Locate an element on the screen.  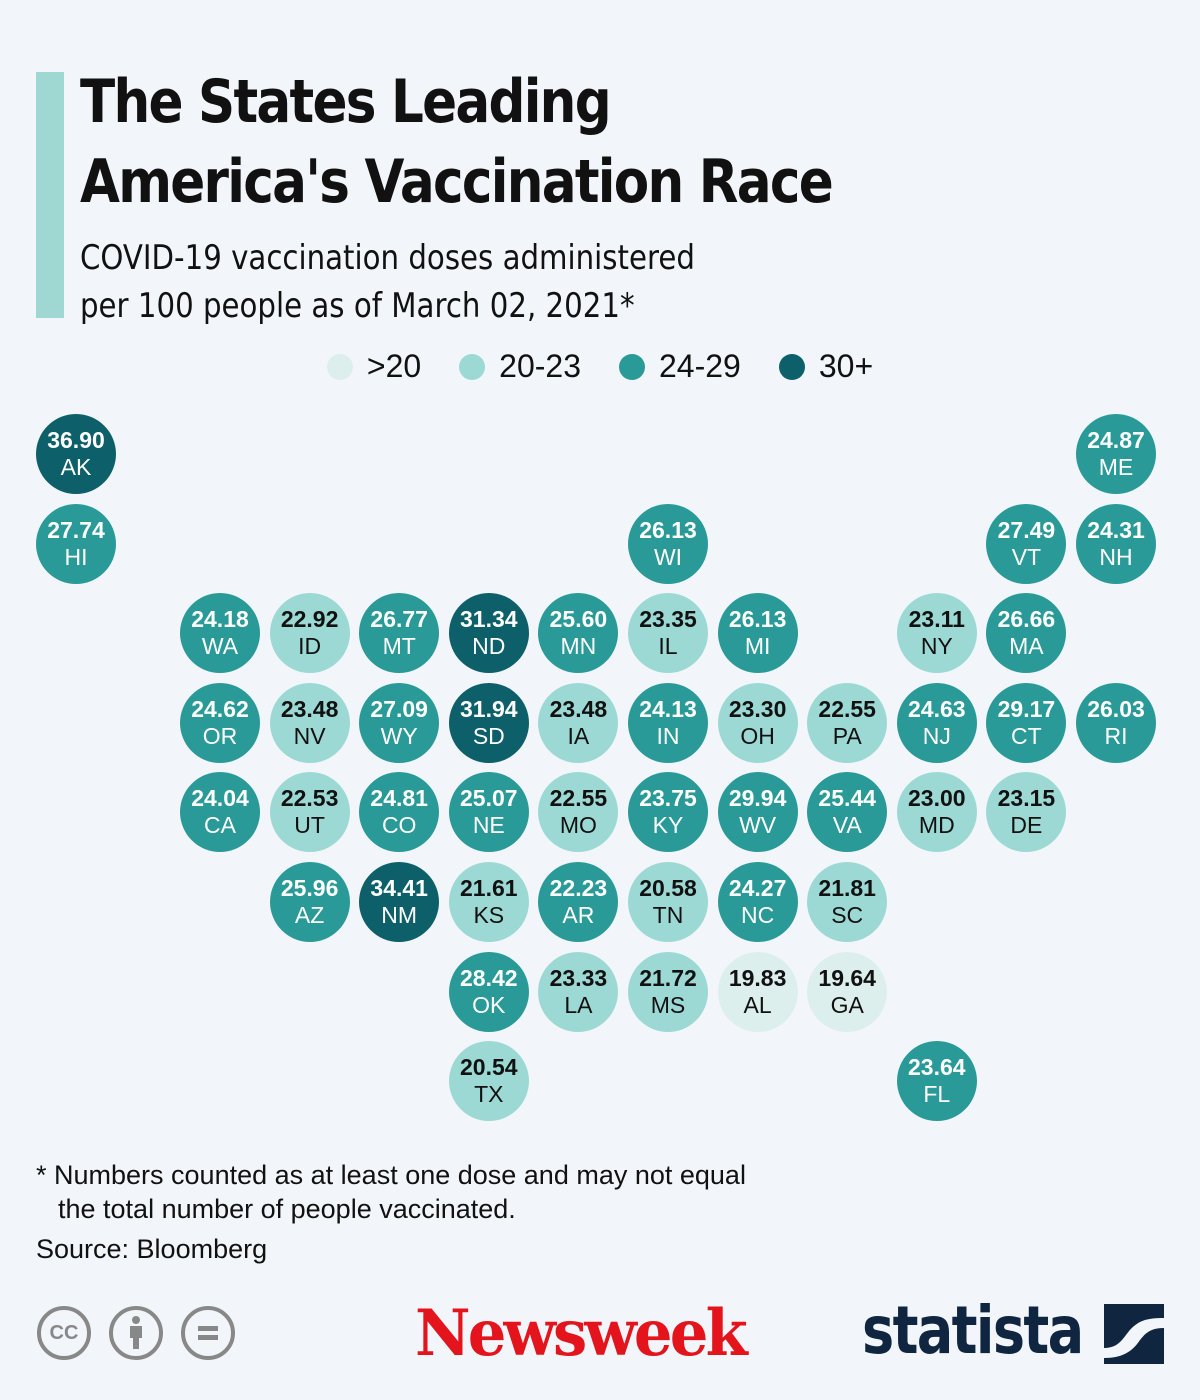
state-tile-nd: 31.34 ND is located at coordinates (488, 633).